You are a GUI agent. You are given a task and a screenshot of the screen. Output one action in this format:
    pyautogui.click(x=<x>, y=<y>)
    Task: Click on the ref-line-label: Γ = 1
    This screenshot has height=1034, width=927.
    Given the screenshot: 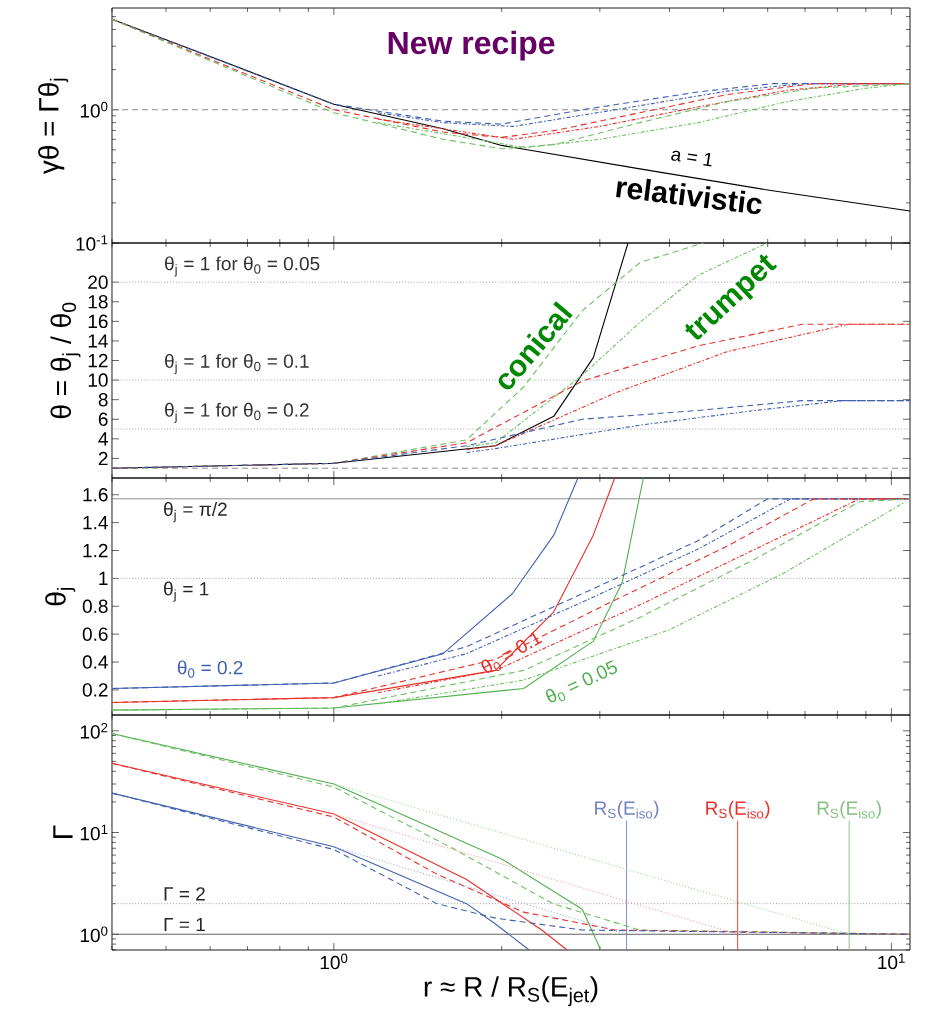 What is the action you would take?
    pyautogui.click(x=184, y=924)
    